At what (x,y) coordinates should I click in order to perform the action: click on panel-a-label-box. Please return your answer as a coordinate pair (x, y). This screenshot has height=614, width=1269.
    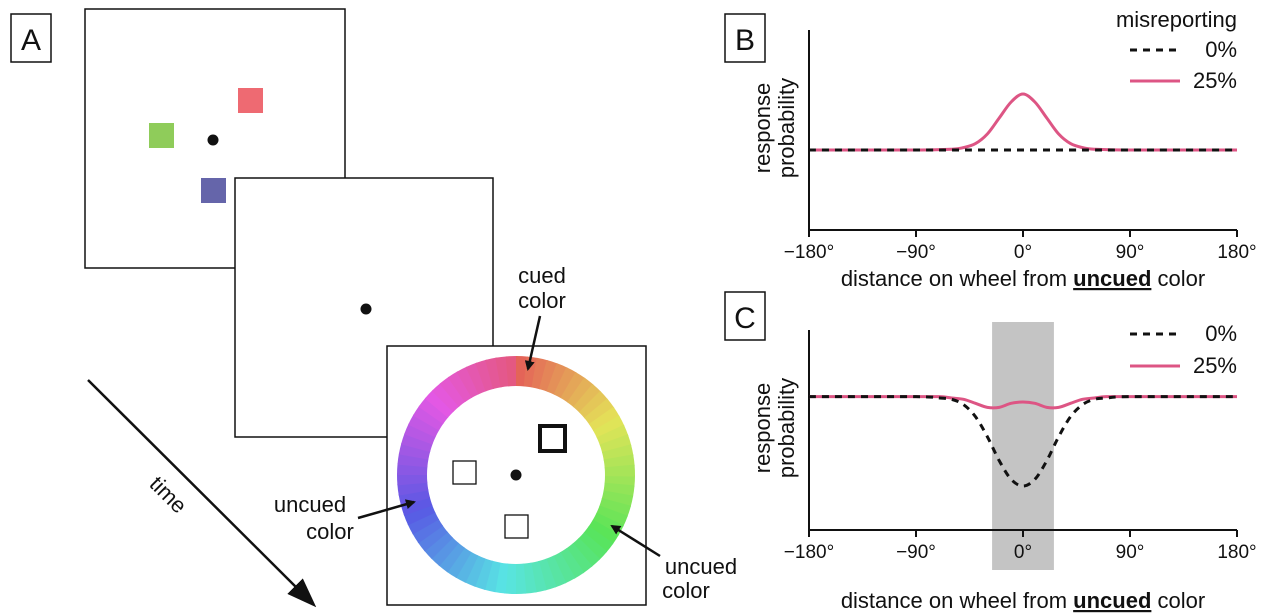
    Looking at the image, I should click on (31, 38).